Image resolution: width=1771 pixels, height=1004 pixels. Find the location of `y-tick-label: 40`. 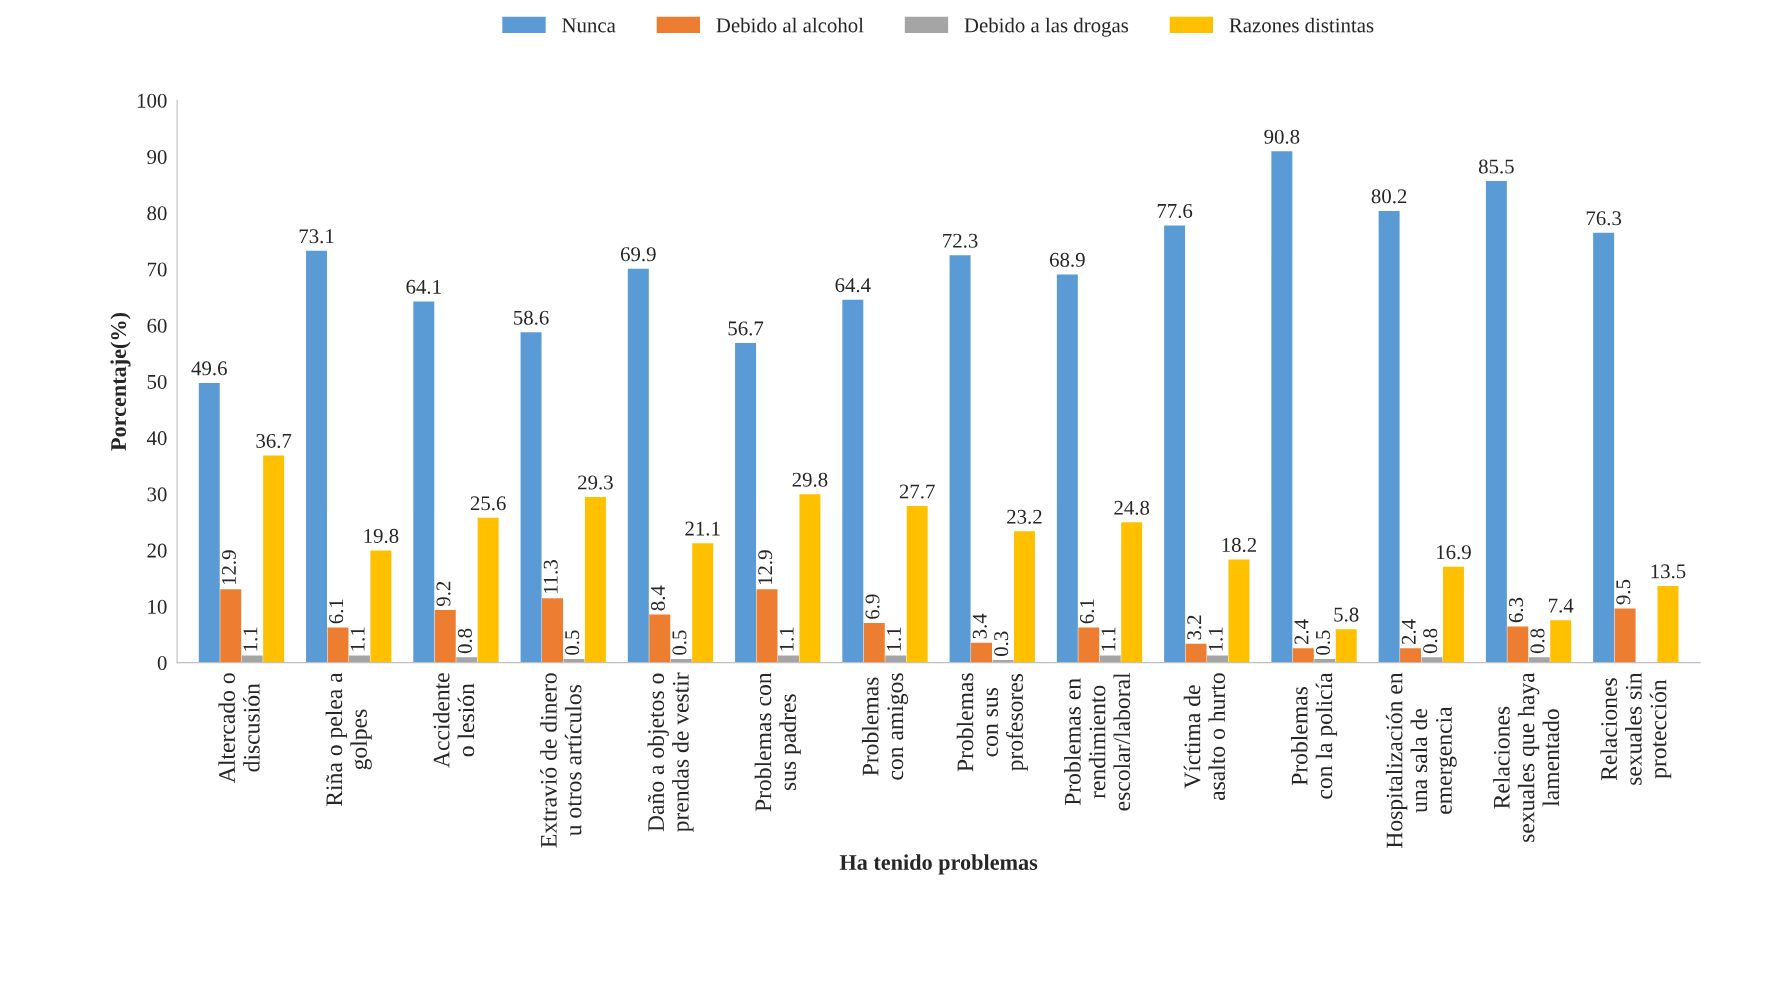

y-tick-label: 40 is located at coordinates (156, 438).